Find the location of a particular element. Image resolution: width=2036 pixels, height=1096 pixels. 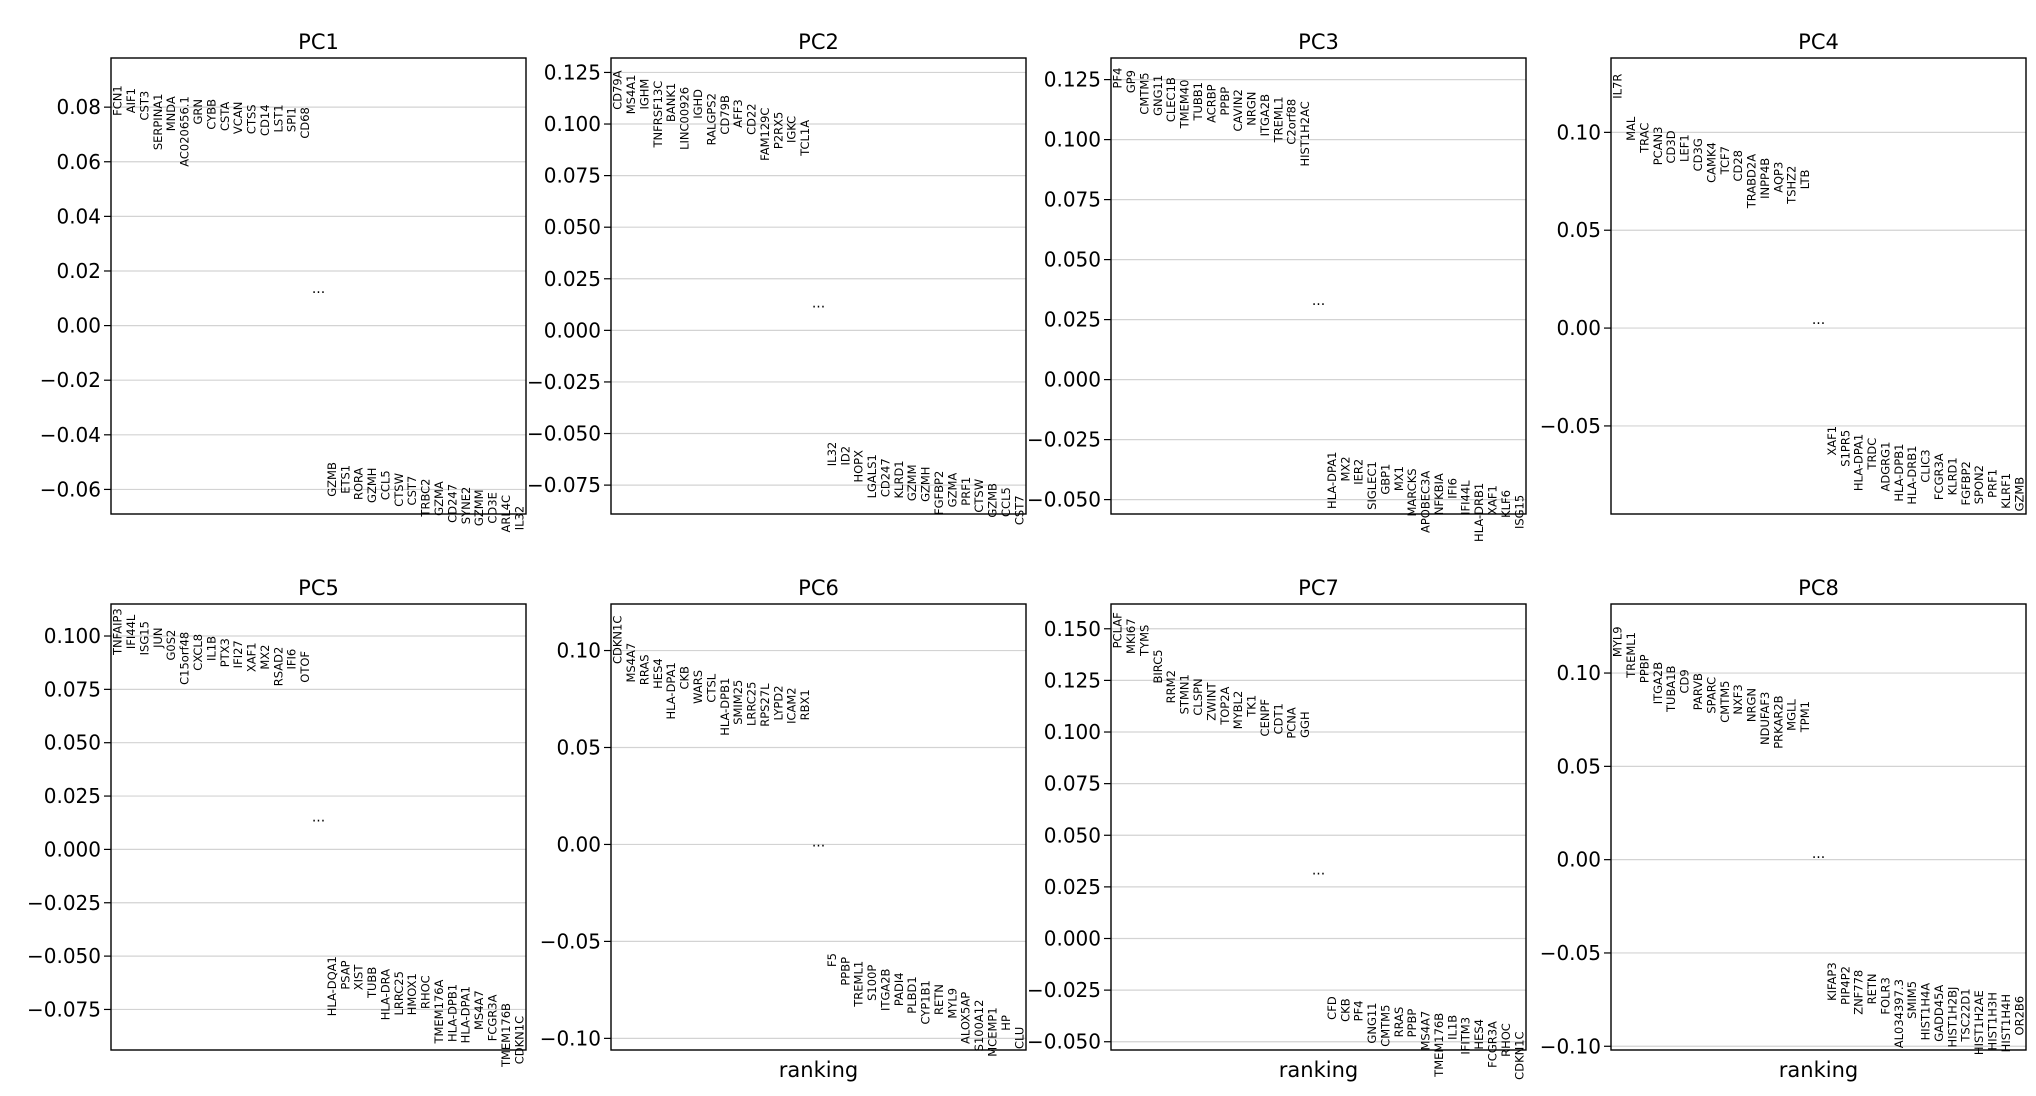

gene-label: GP9 is located at coordinates (1131, 81).